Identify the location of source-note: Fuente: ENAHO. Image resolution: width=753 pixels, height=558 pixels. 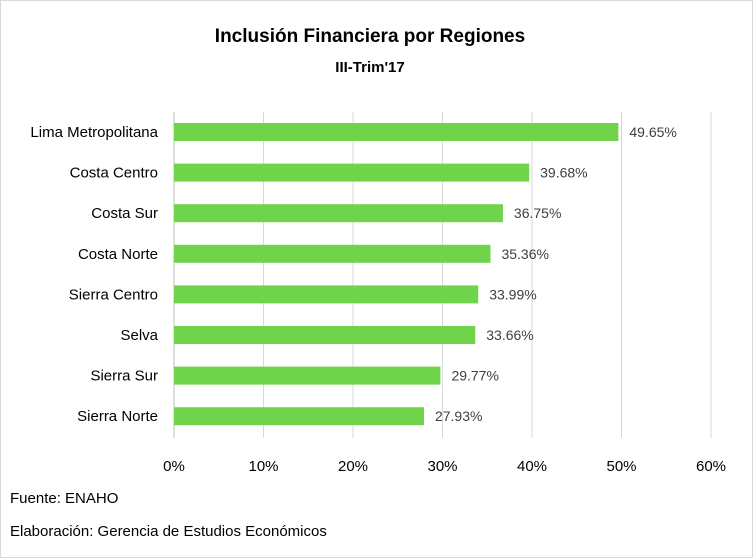
(64, 498).